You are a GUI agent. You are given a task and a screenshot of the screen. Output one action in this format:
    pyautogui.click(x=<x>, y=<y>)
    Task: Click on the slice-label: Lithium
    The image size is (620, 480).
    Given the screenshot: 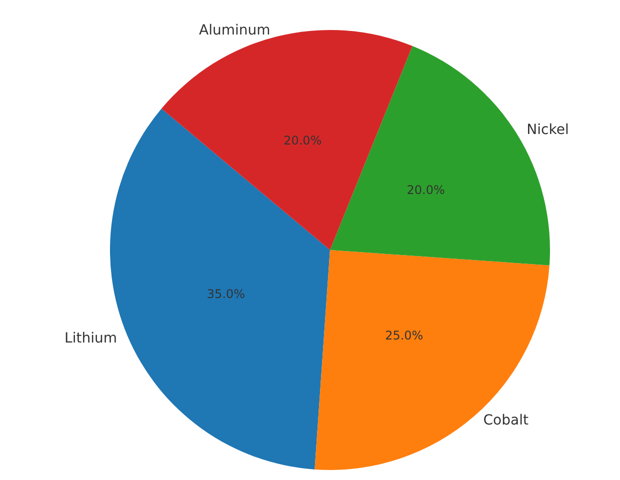 What is the action you would take?
    pyautogui.click(x=90, y=338)
    